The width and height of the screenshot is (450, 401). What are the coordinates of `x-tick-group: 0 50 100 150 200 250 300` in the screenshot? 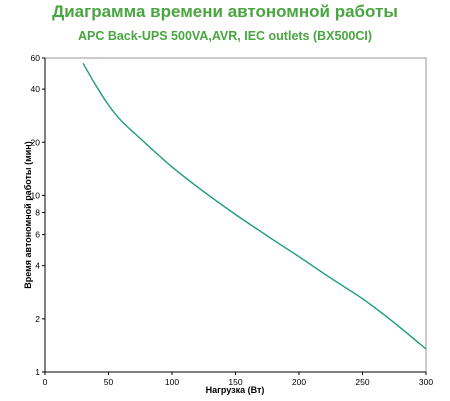 It's located at (238, 379).